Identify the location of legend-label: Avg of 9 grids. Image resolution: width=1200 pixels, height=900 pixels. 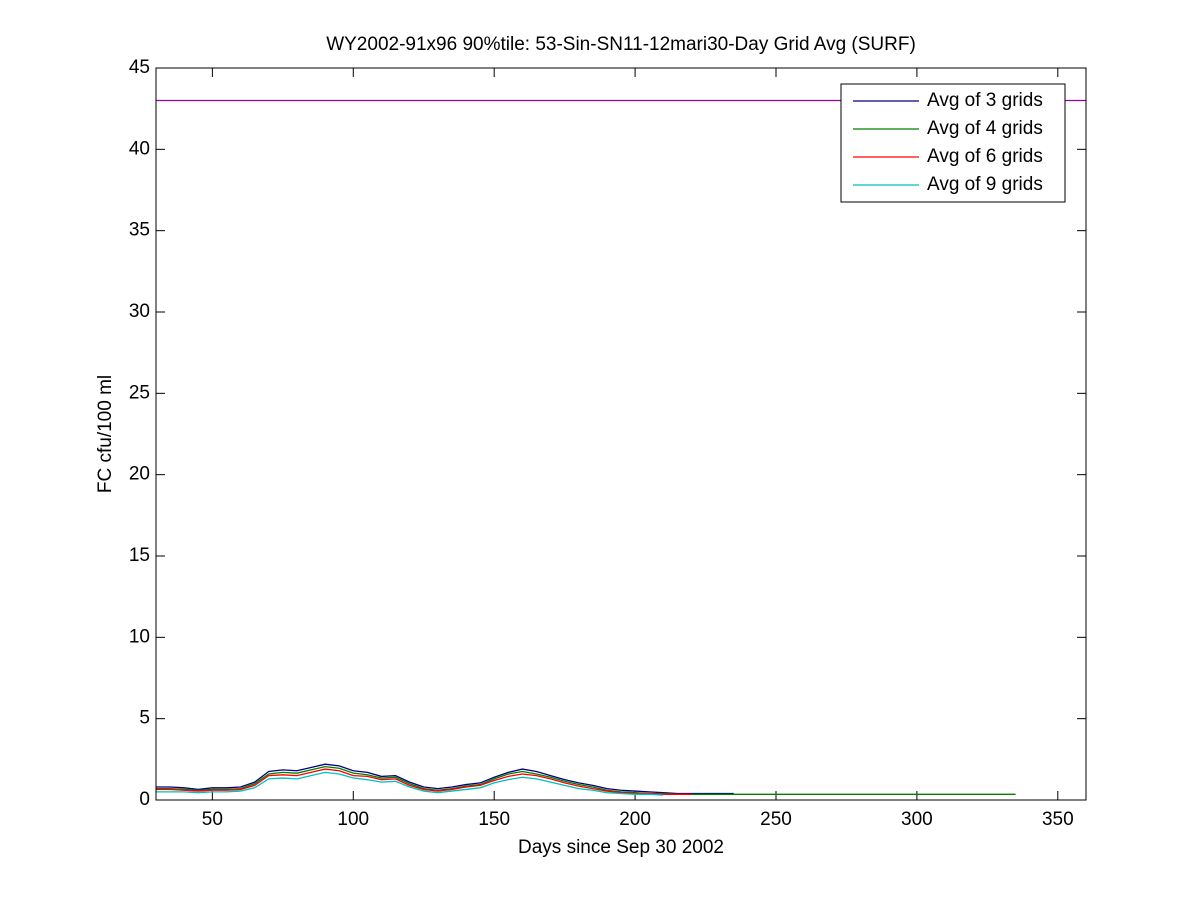
(985, 184).